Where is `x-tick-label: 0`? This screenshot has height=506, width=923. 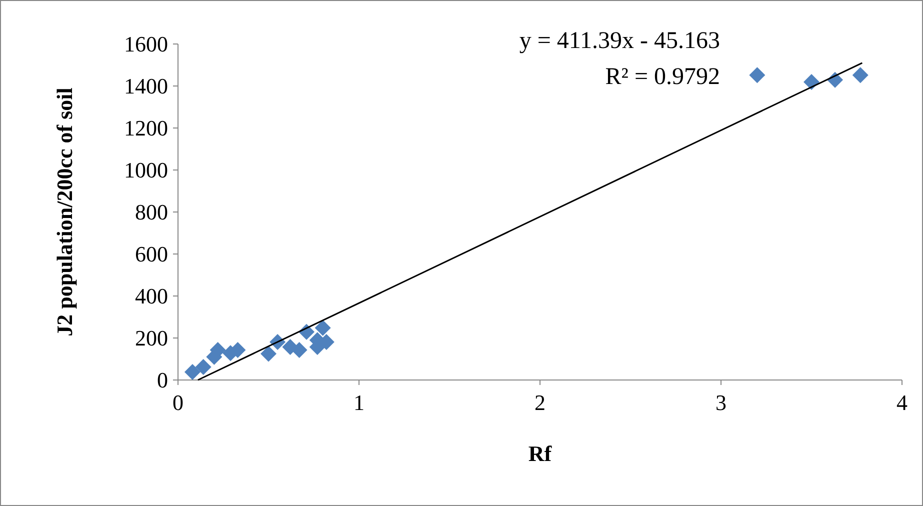
x-tick-label: 0 is located at coordinates (178, 402).